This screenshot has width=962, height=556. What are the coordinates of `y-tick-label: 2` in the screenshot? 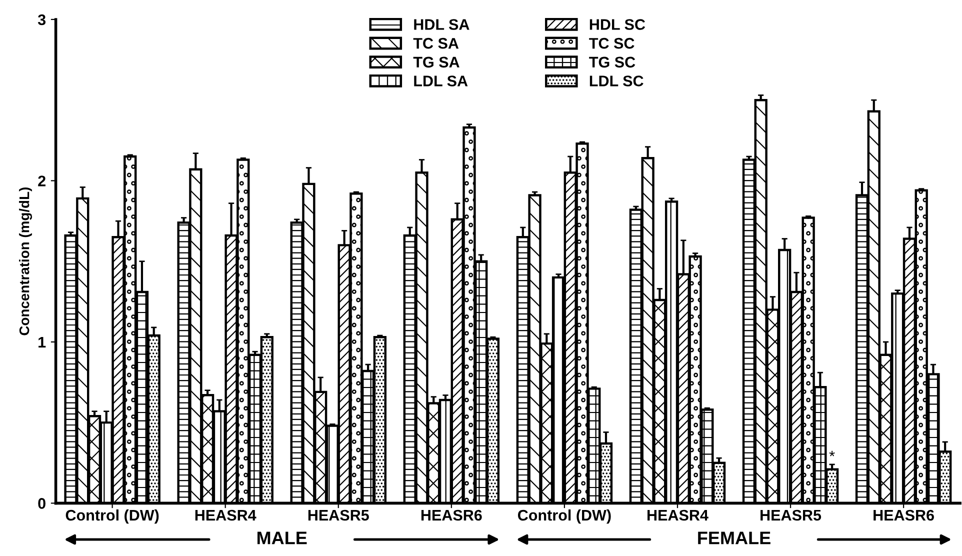 It's located at (42, 181).